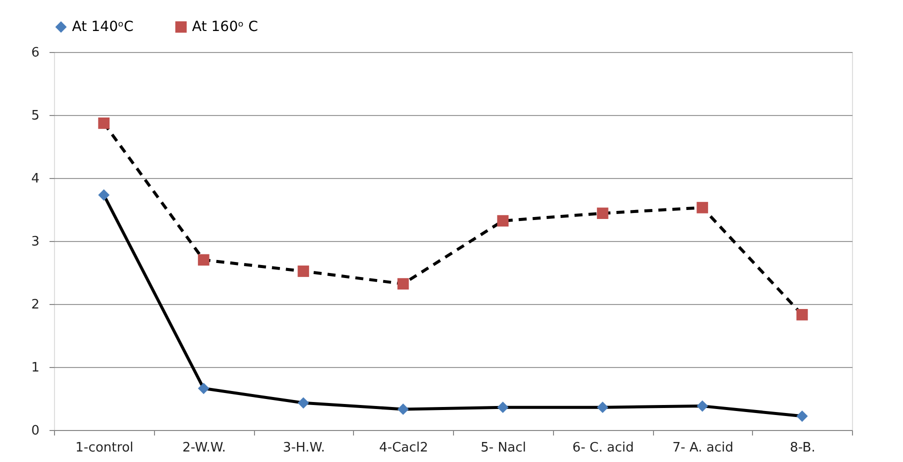  Describe the element at coordinates (503, 448) in the screenshot. I see `x-tick-label: 5- Nacl` at that location.